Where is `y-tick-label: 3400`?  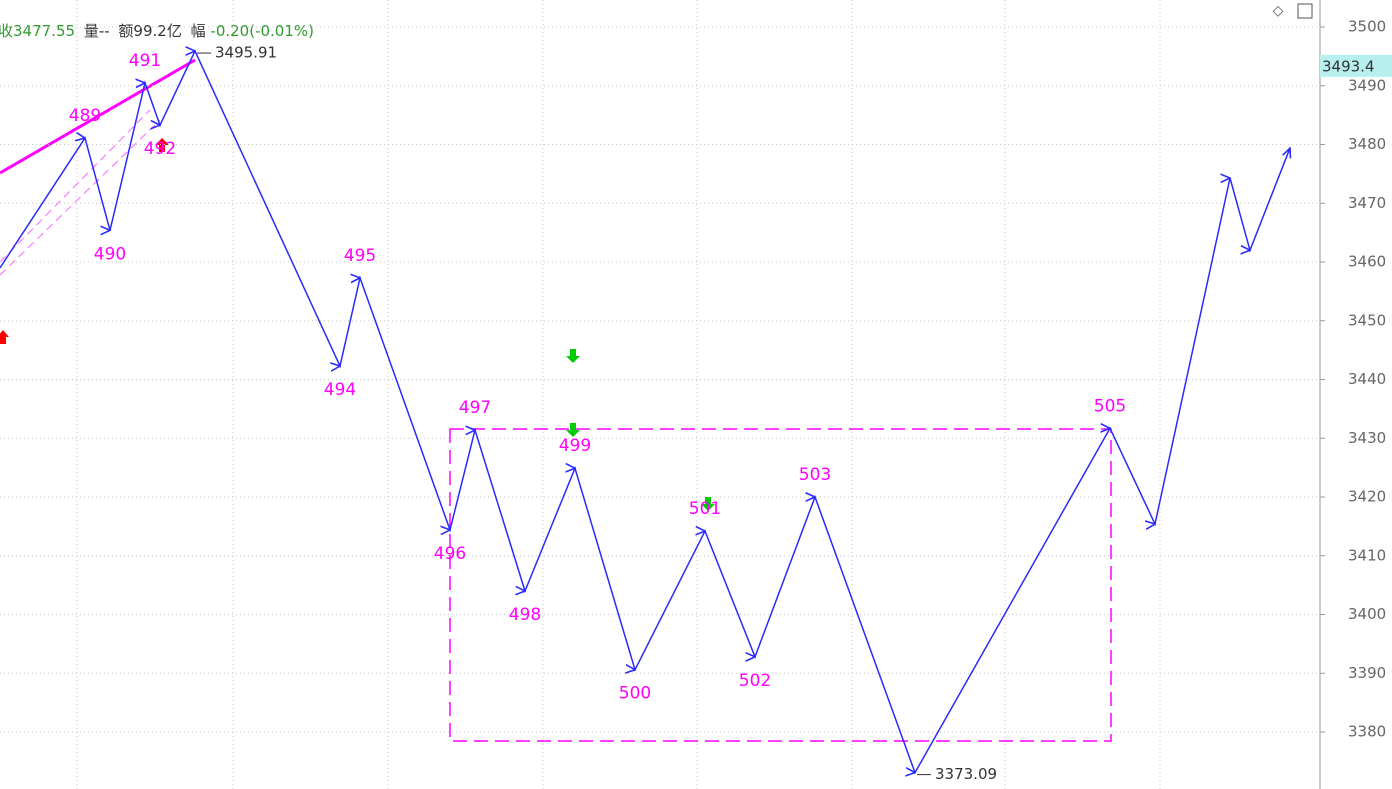
y-tick-label: 3400 is located at coordinates (1367, 614).